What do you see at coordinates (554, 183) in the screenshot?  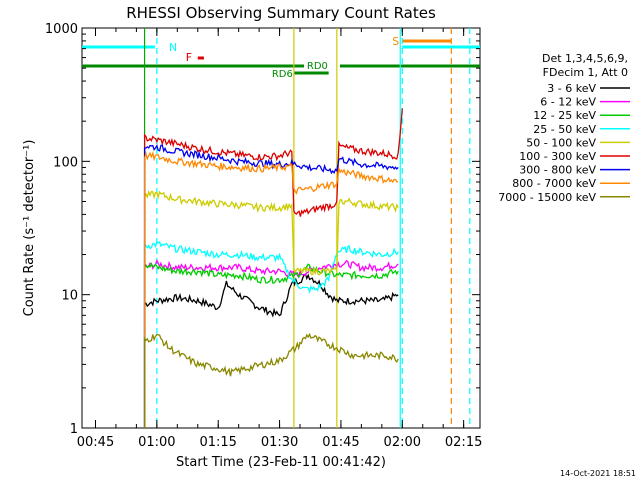 I see `legend-label: 800 - 7000 keV` at bounding box center [554, 183].